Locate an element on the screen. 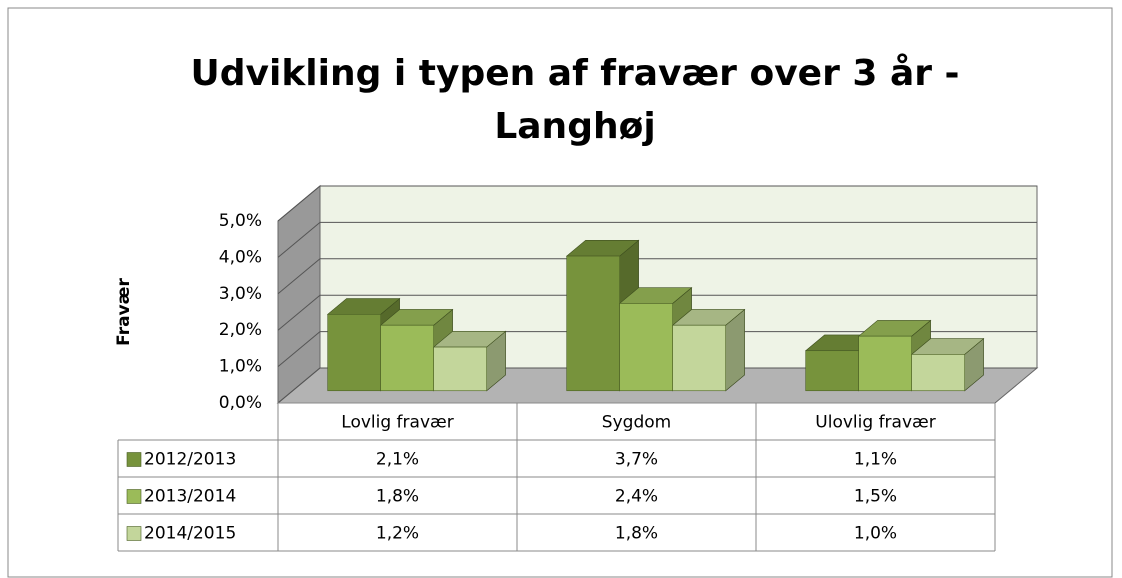 Image resolution: width=1122 pixels, height=578 pixels. legend-label: 2013/2014 is located at coordinates (190, 497).